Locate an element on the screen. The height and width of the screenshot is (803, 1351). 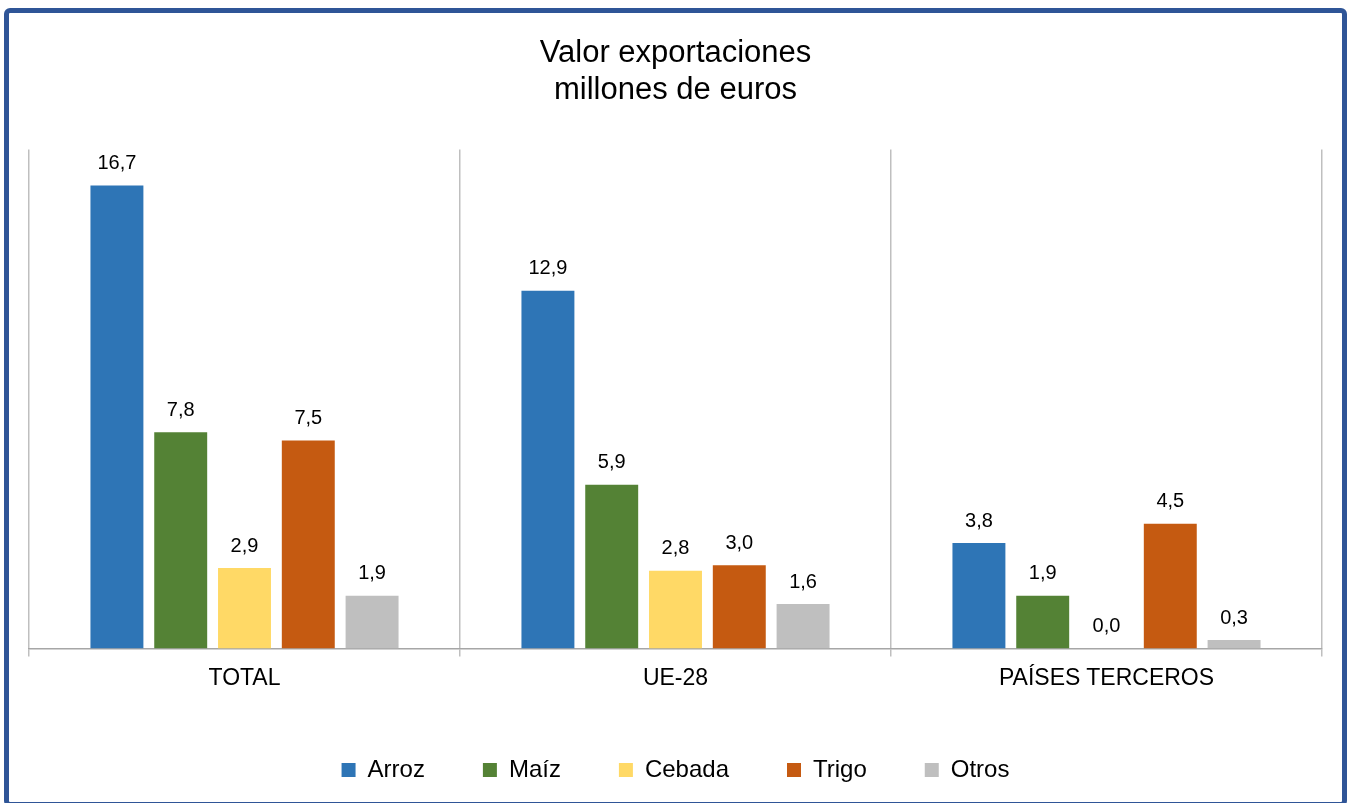
x-tick-label: UE-28 is located at coordinates (675, 676).